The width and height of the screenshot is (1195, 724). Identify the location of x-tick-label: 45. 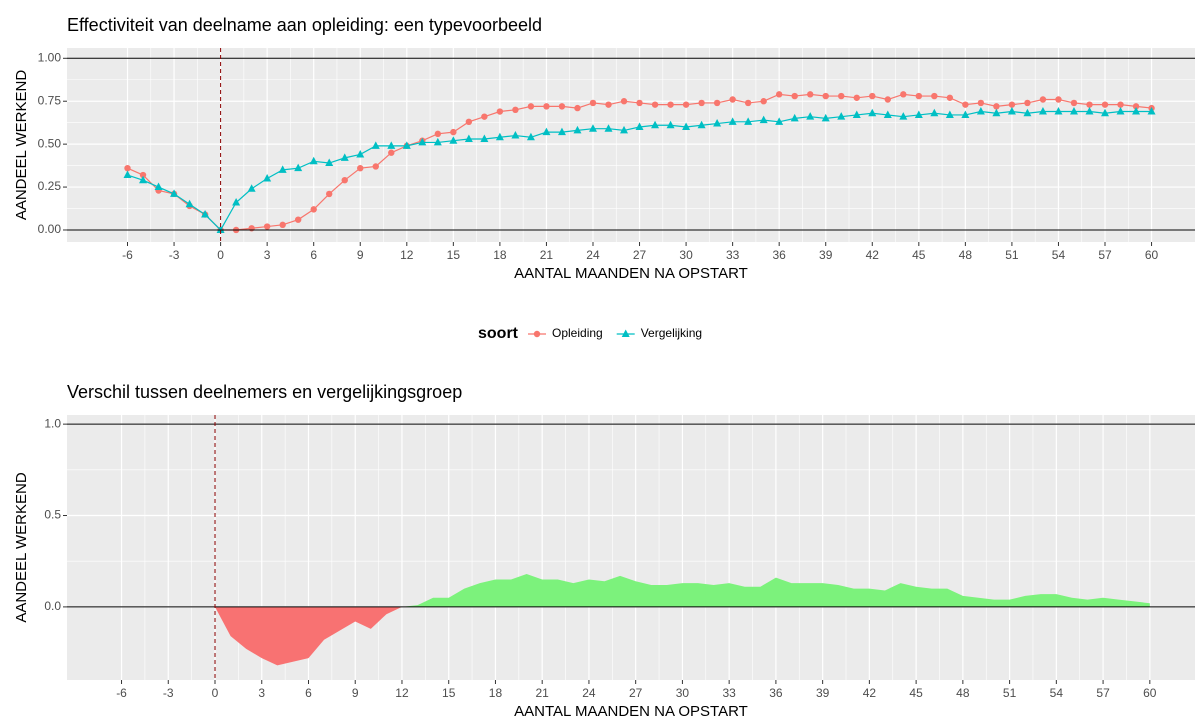
(916, 693).